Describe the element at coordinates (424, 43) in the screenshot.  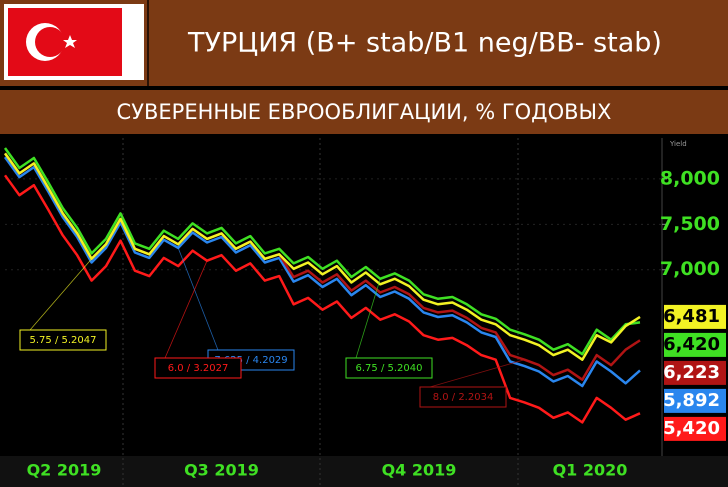
I see `chart-title: ТУРЦИЯ (B+ stab/B1 neg/BB- stab)` at that location.